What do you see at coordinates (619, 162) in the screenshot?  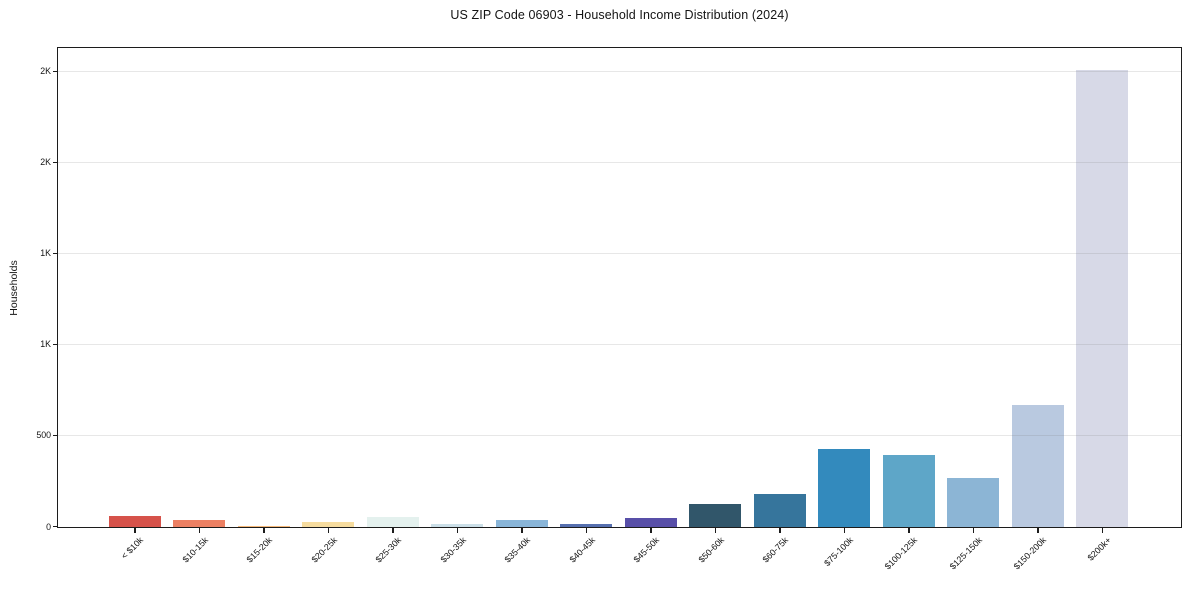 I see `gridline-2000` at bounding box center [619, 162].